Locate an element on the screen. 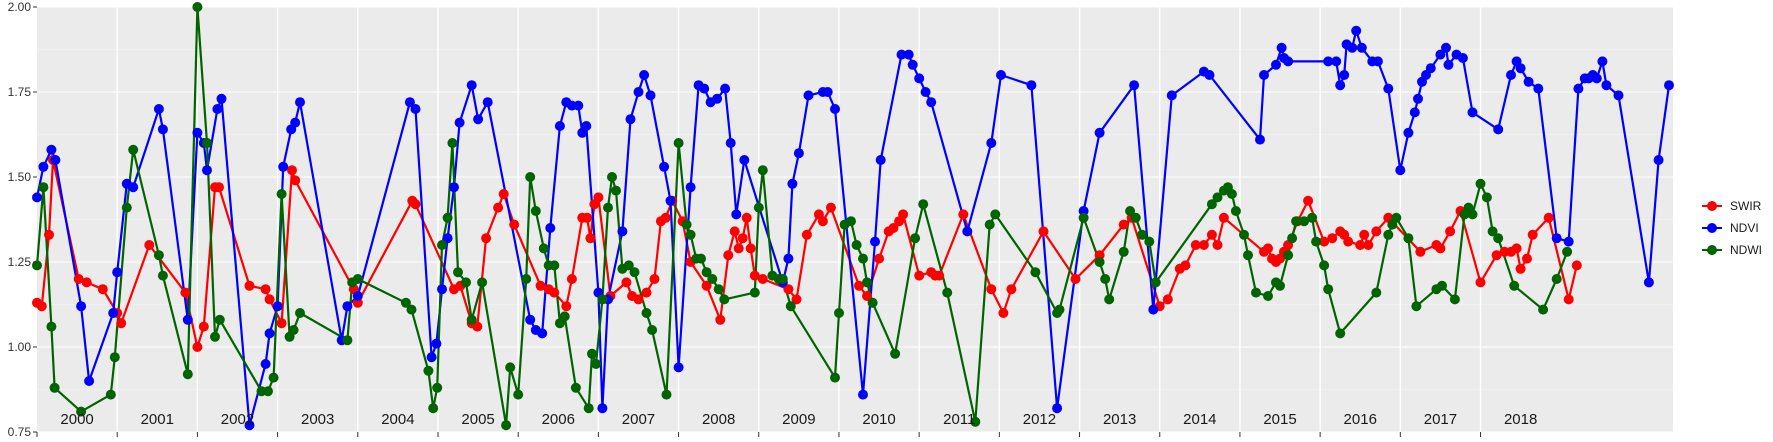 This screenshot has width=1773, height=442. year-label: 2008 is located at coordinates (718, 419).